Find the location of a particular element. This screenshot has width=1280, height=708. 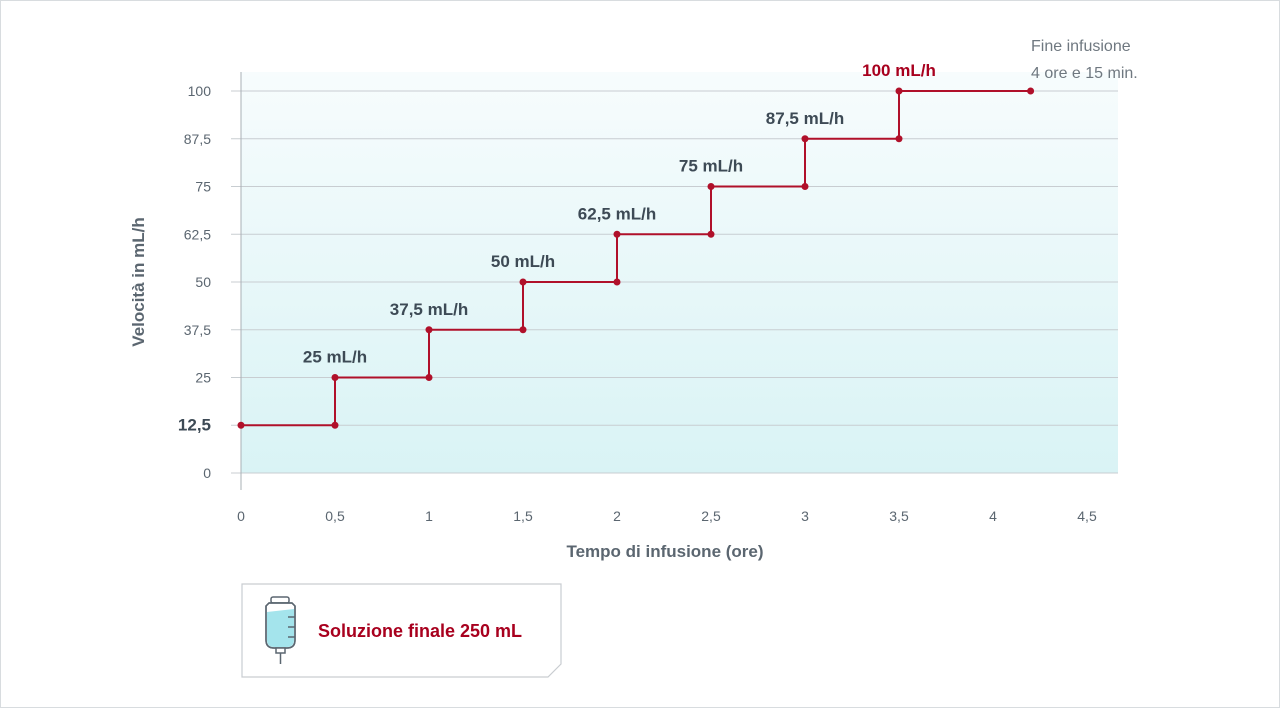

step-label: 25 mL/h is located at coordinates (335, 357).